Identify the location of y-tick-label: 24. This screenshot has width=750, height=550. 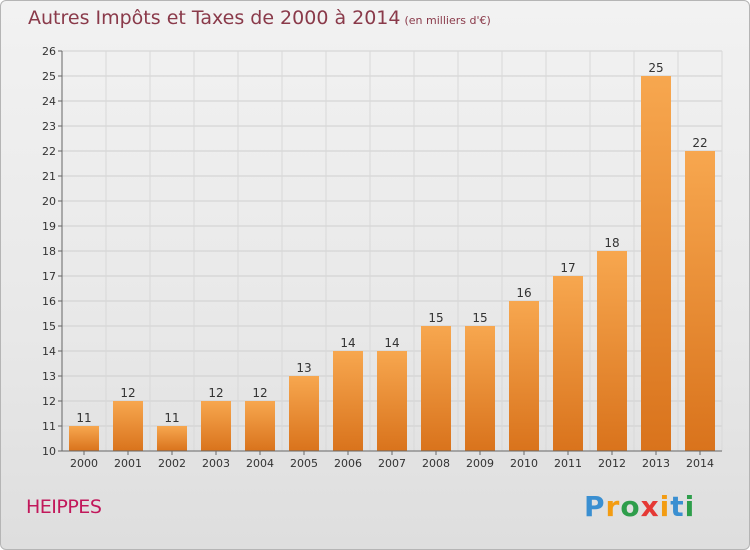
(49, 101).